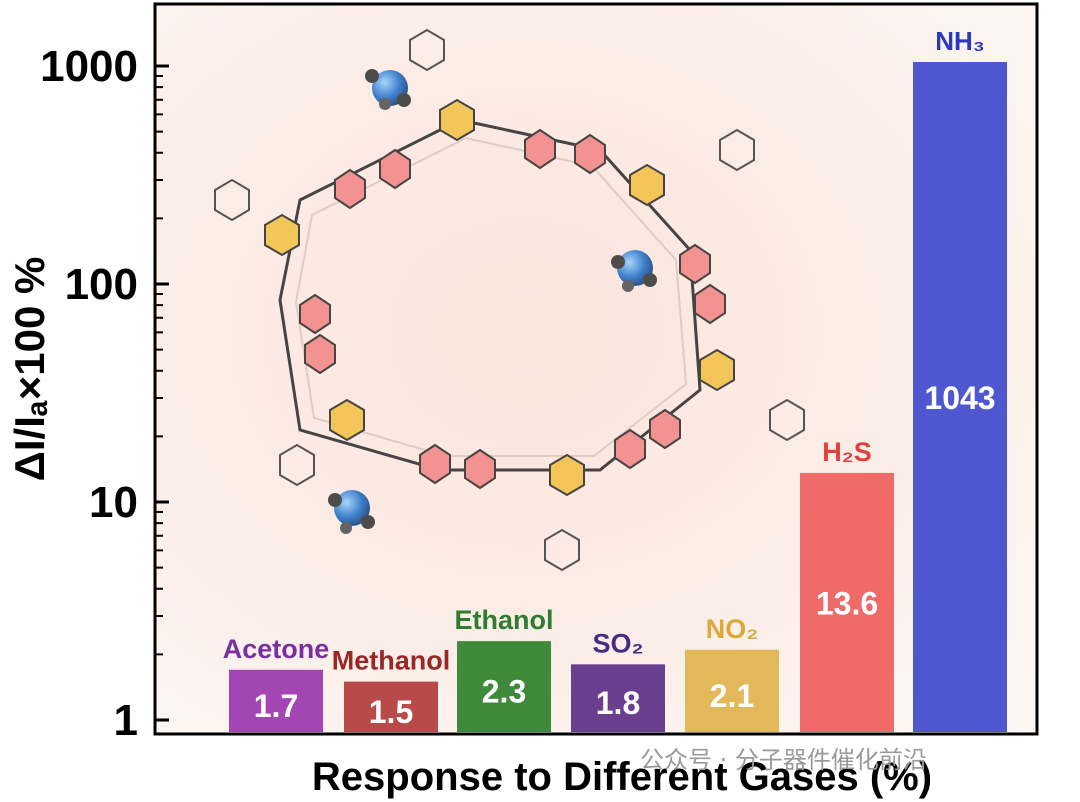 The image size is (1080, 802). I want to click on category-label-5: H₂S, so click(847, 452).